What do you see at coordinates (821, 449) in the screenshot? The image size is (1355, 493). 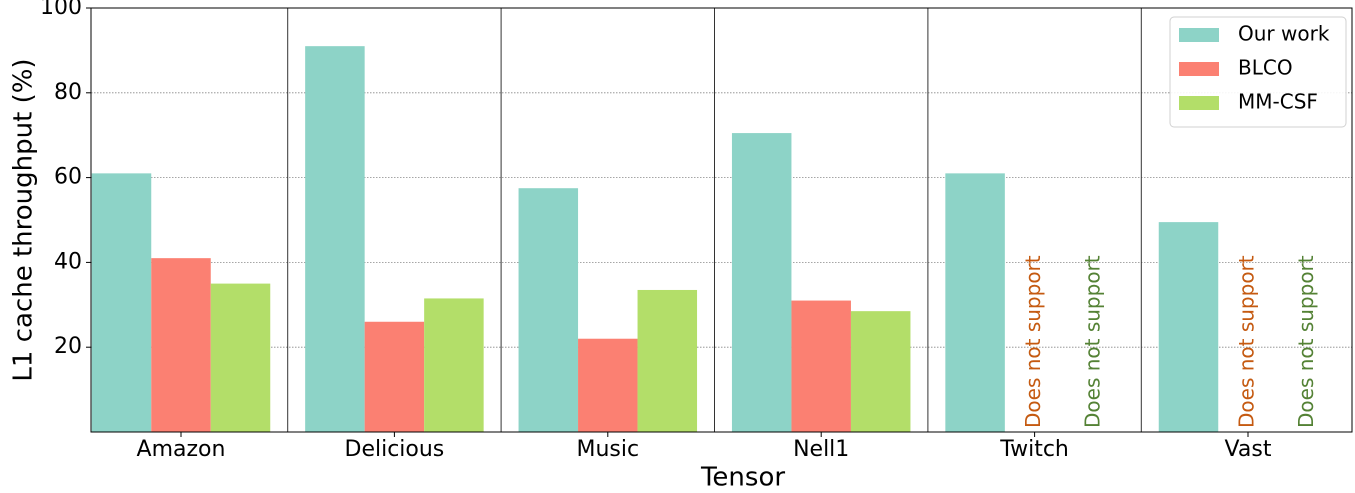 I see `x-tick-label: Nell1` at bounding box center [821, 449].